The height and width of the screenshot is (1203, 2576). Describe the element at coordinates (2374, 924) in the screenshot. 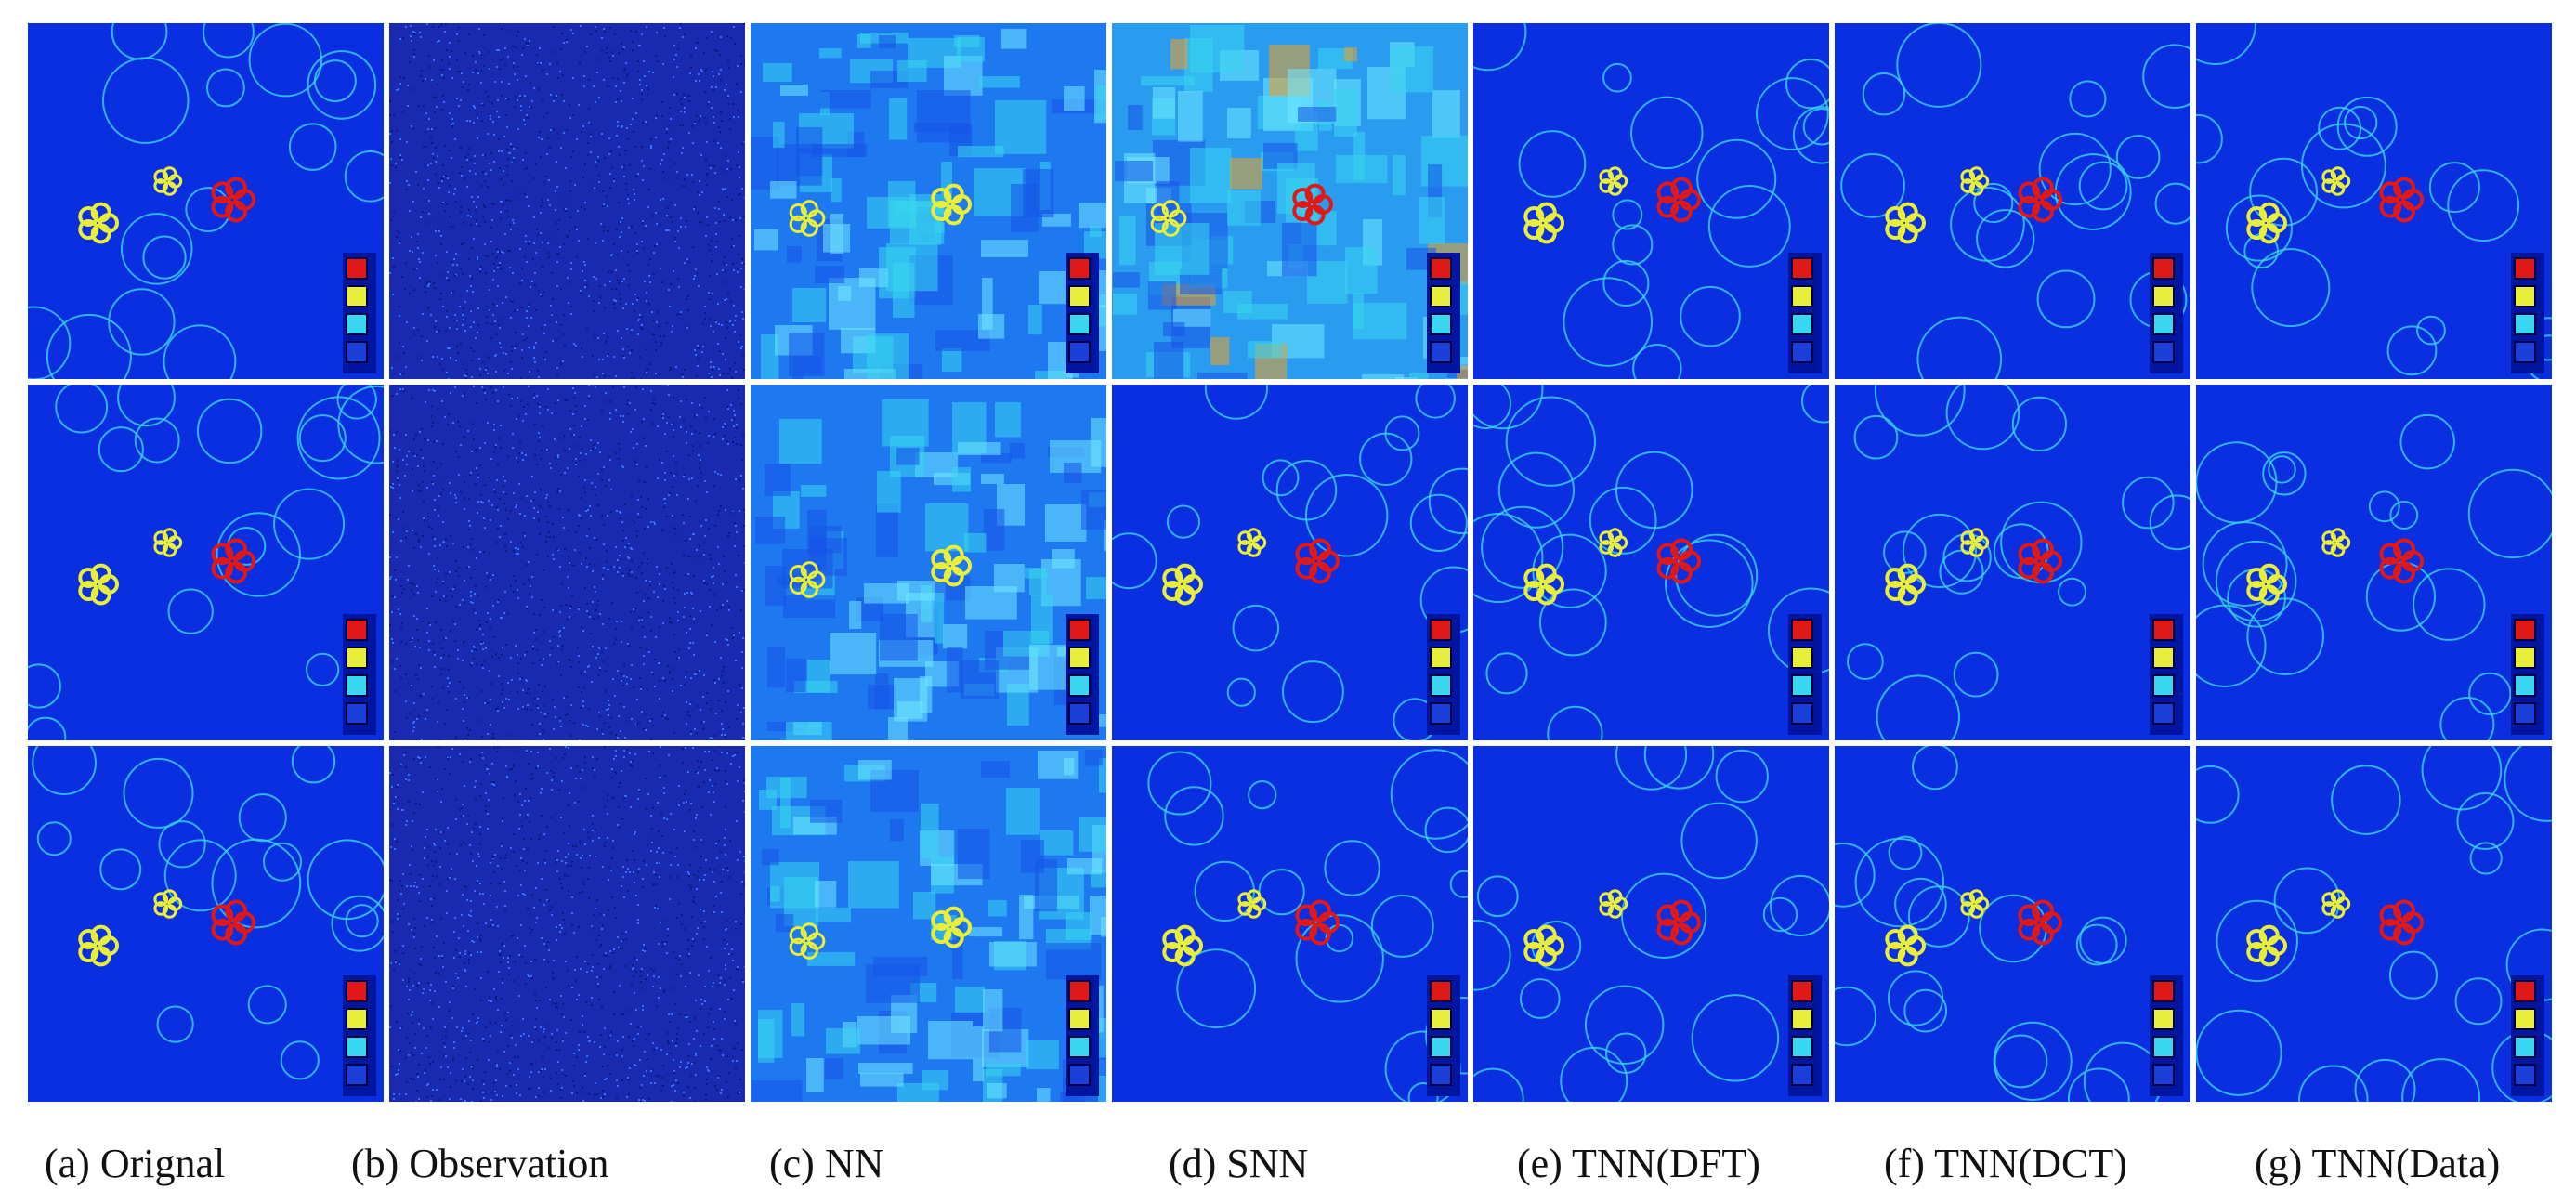

I see `image-tile-r3-c7` at that location.